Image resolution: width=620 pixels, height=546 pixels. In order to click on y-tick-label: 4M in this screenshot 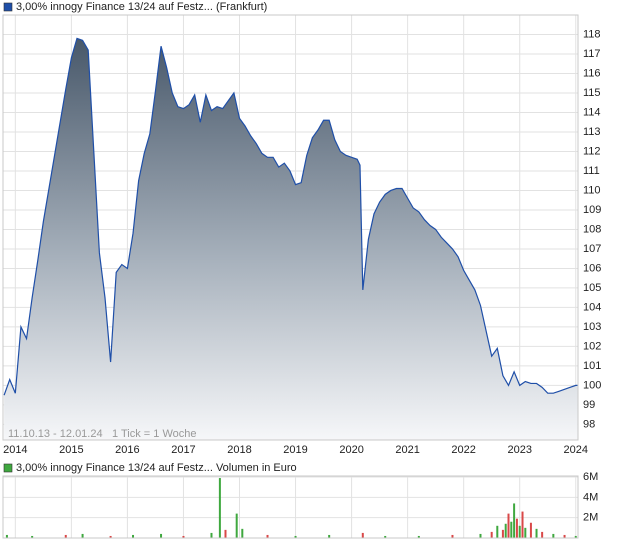, I will do `click(590, 497)`.